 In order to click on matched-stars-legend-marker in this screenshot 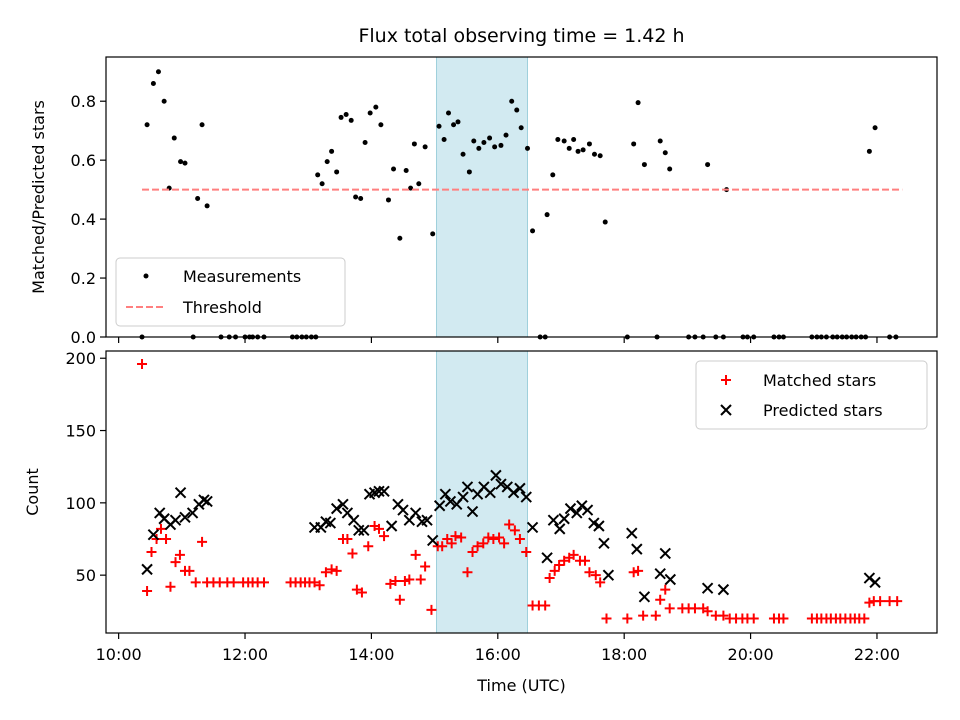, I will do `click(726, 380)`.